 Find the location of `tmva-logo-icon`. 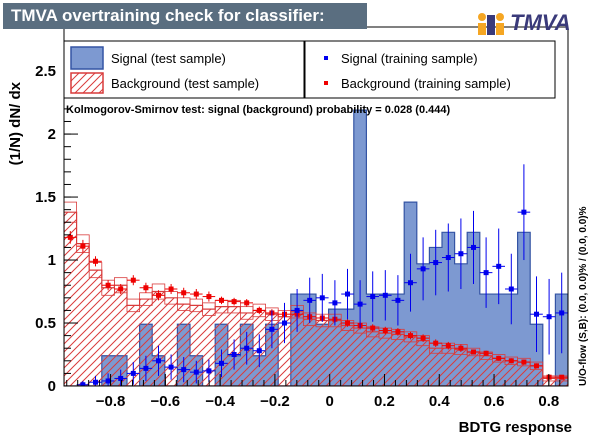

tmva-logo-icon is located at coordinates (491, 24).